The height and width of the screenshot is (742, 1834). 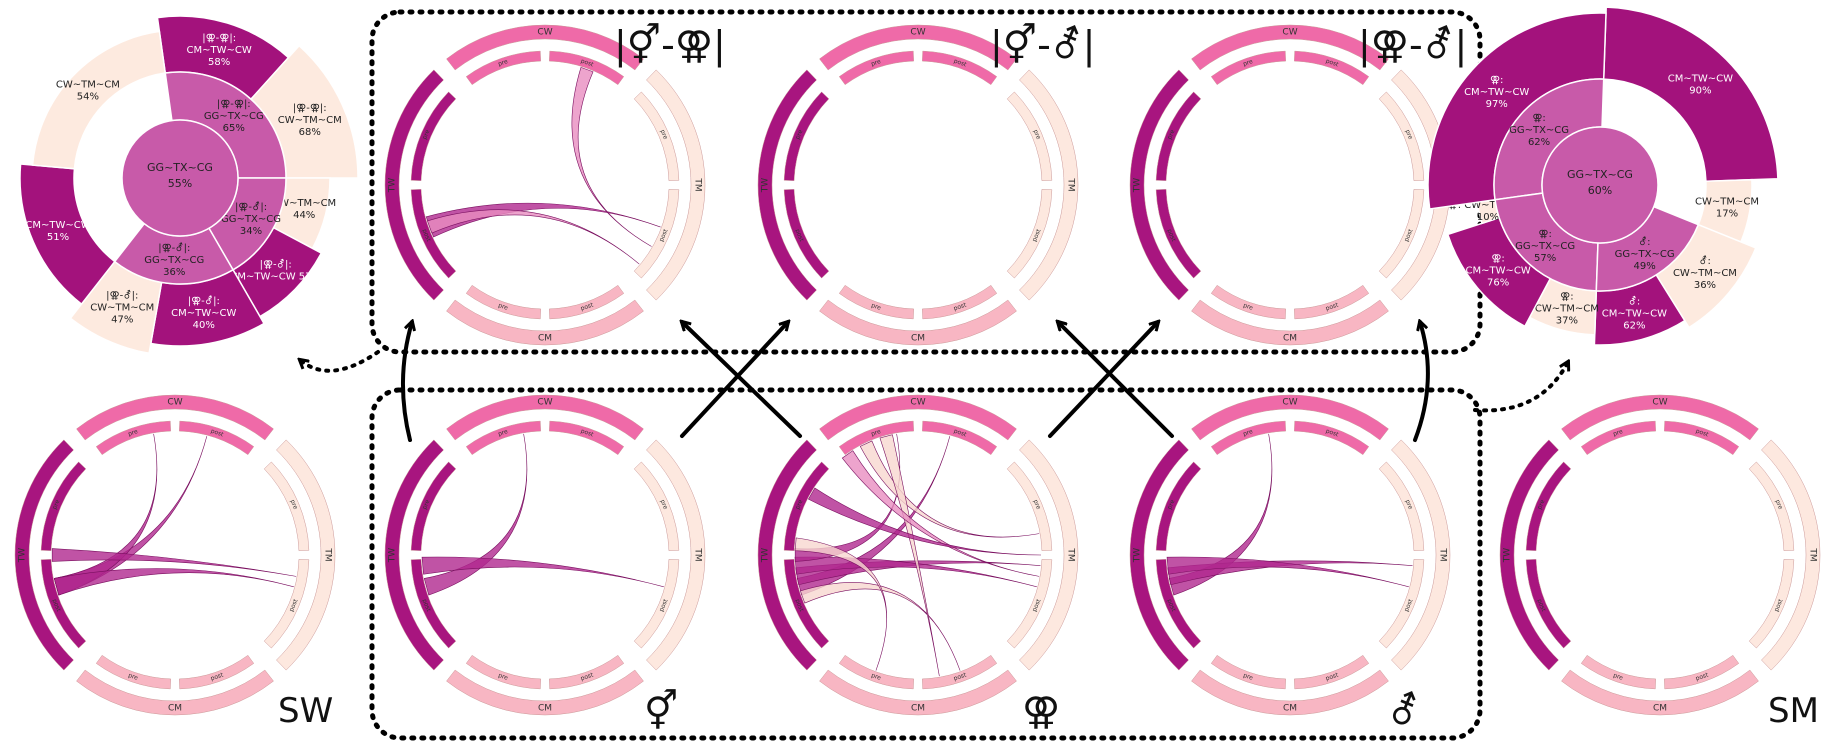 I want to click on arrow-intersex-to-diff3, so click(x=1103, y=380).